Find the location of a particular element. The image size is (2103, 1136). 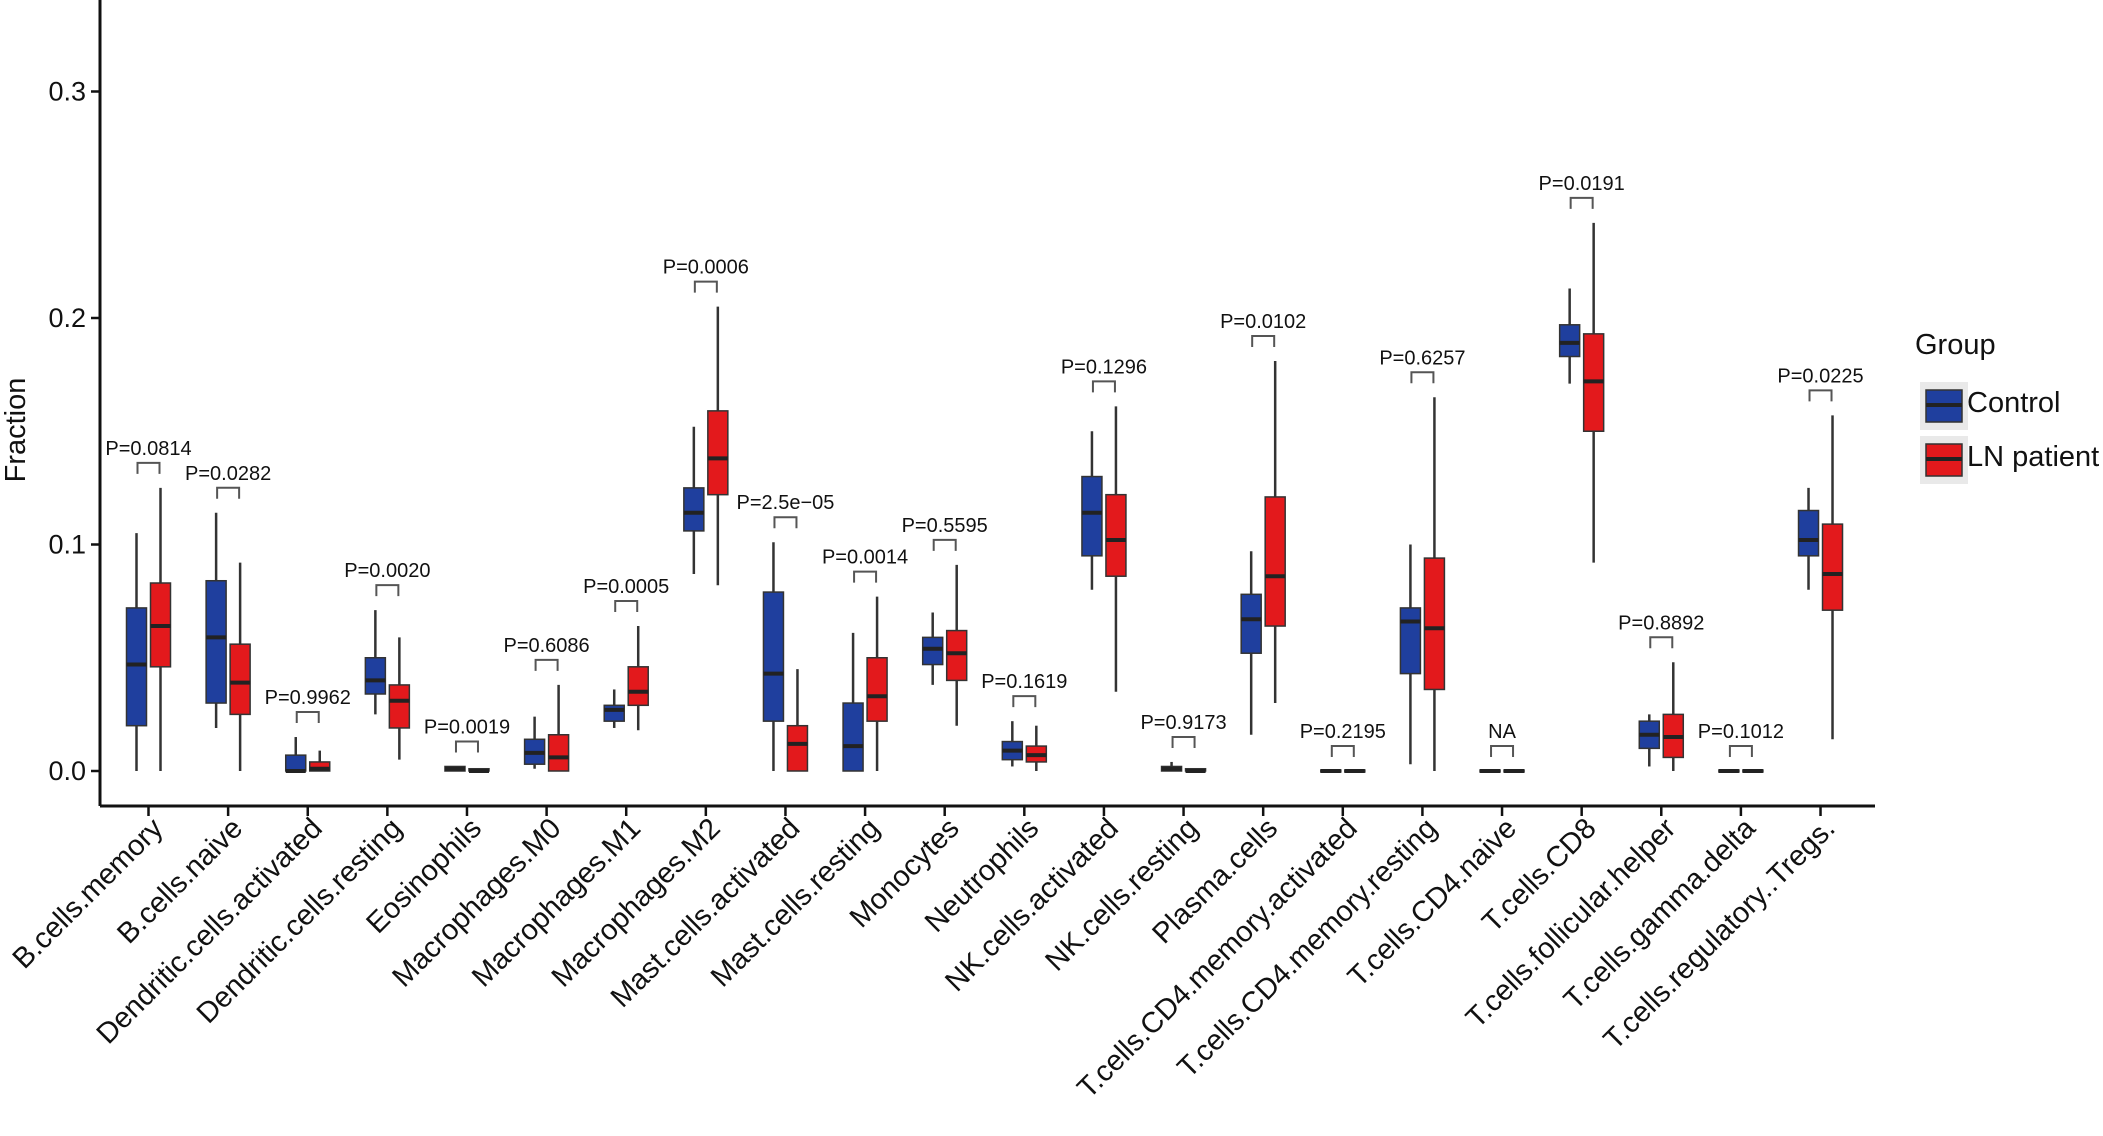

p-value-label: P=0.1012 is located at coordinates (1741, 732).